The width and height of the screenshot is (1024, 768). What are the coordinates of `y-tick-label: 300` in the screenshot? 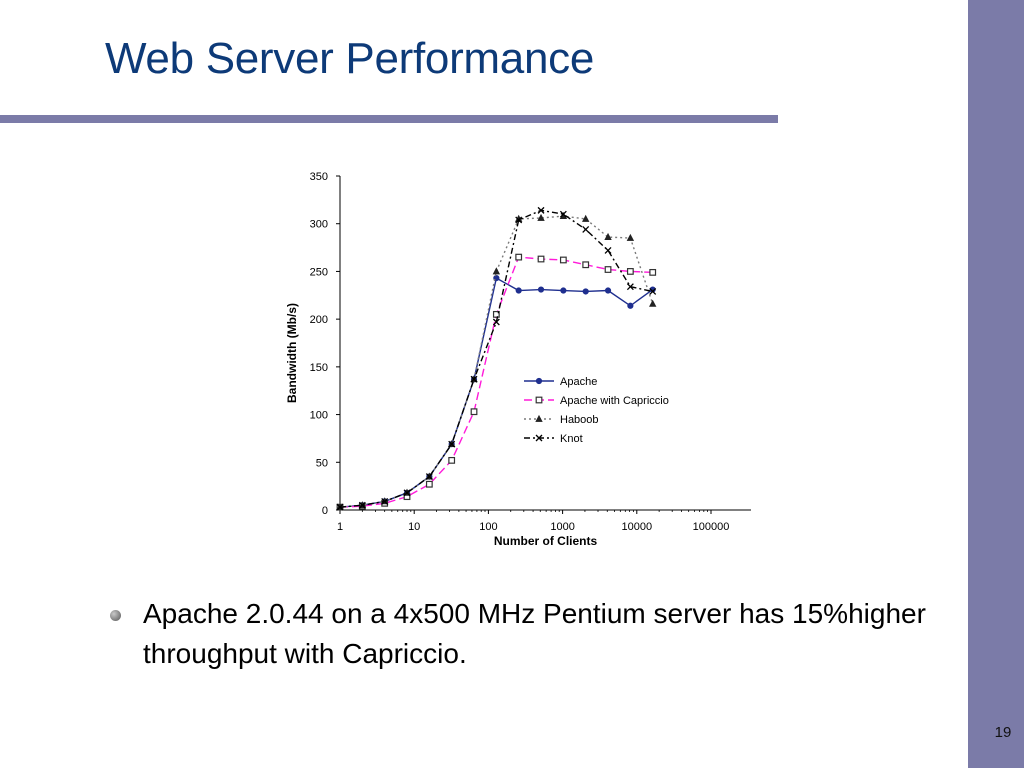 It's located at (319, 225).